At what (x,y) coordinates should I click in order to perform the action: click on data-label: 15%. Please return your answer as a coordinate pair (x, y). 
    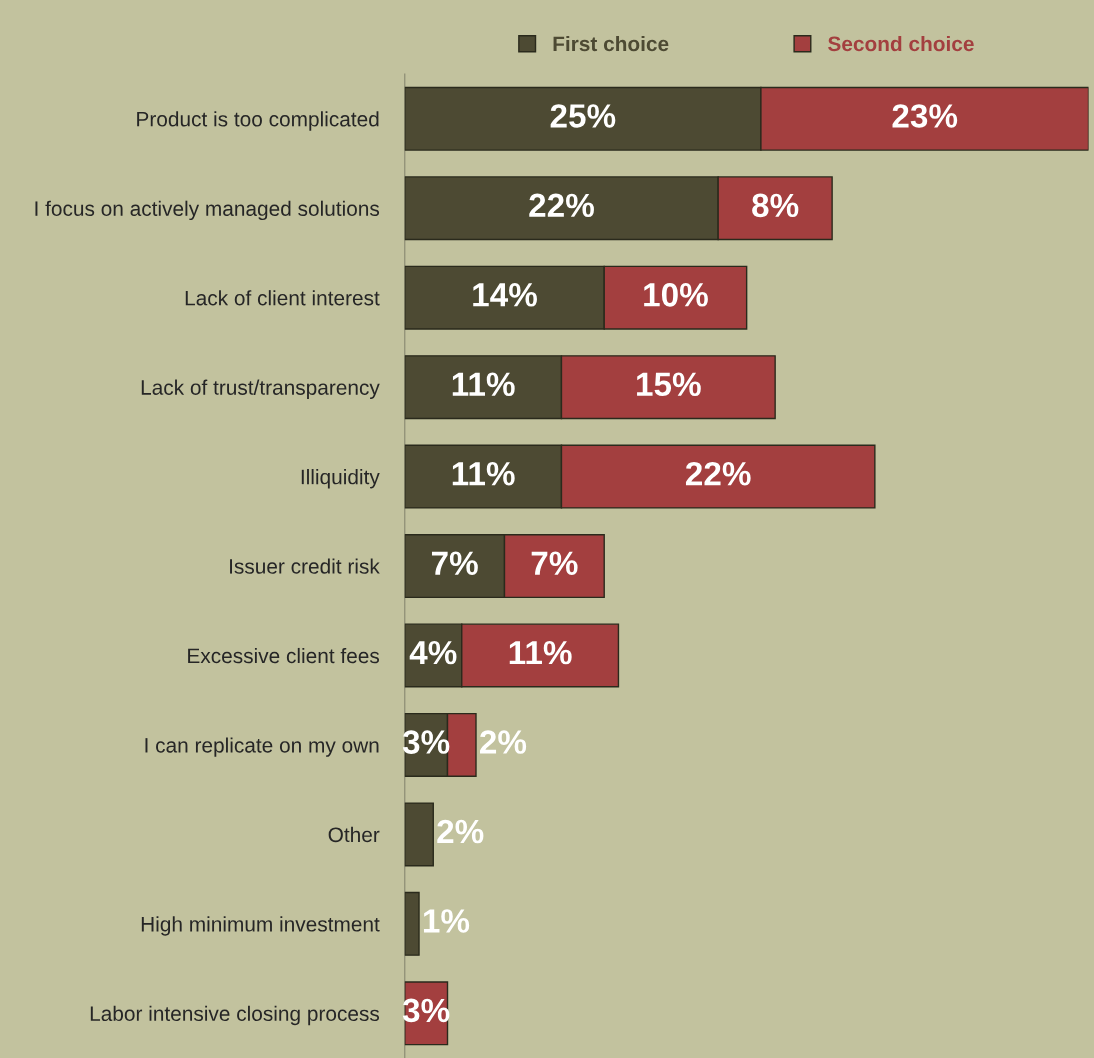
    Looking at the image, I should click on (669, 384).